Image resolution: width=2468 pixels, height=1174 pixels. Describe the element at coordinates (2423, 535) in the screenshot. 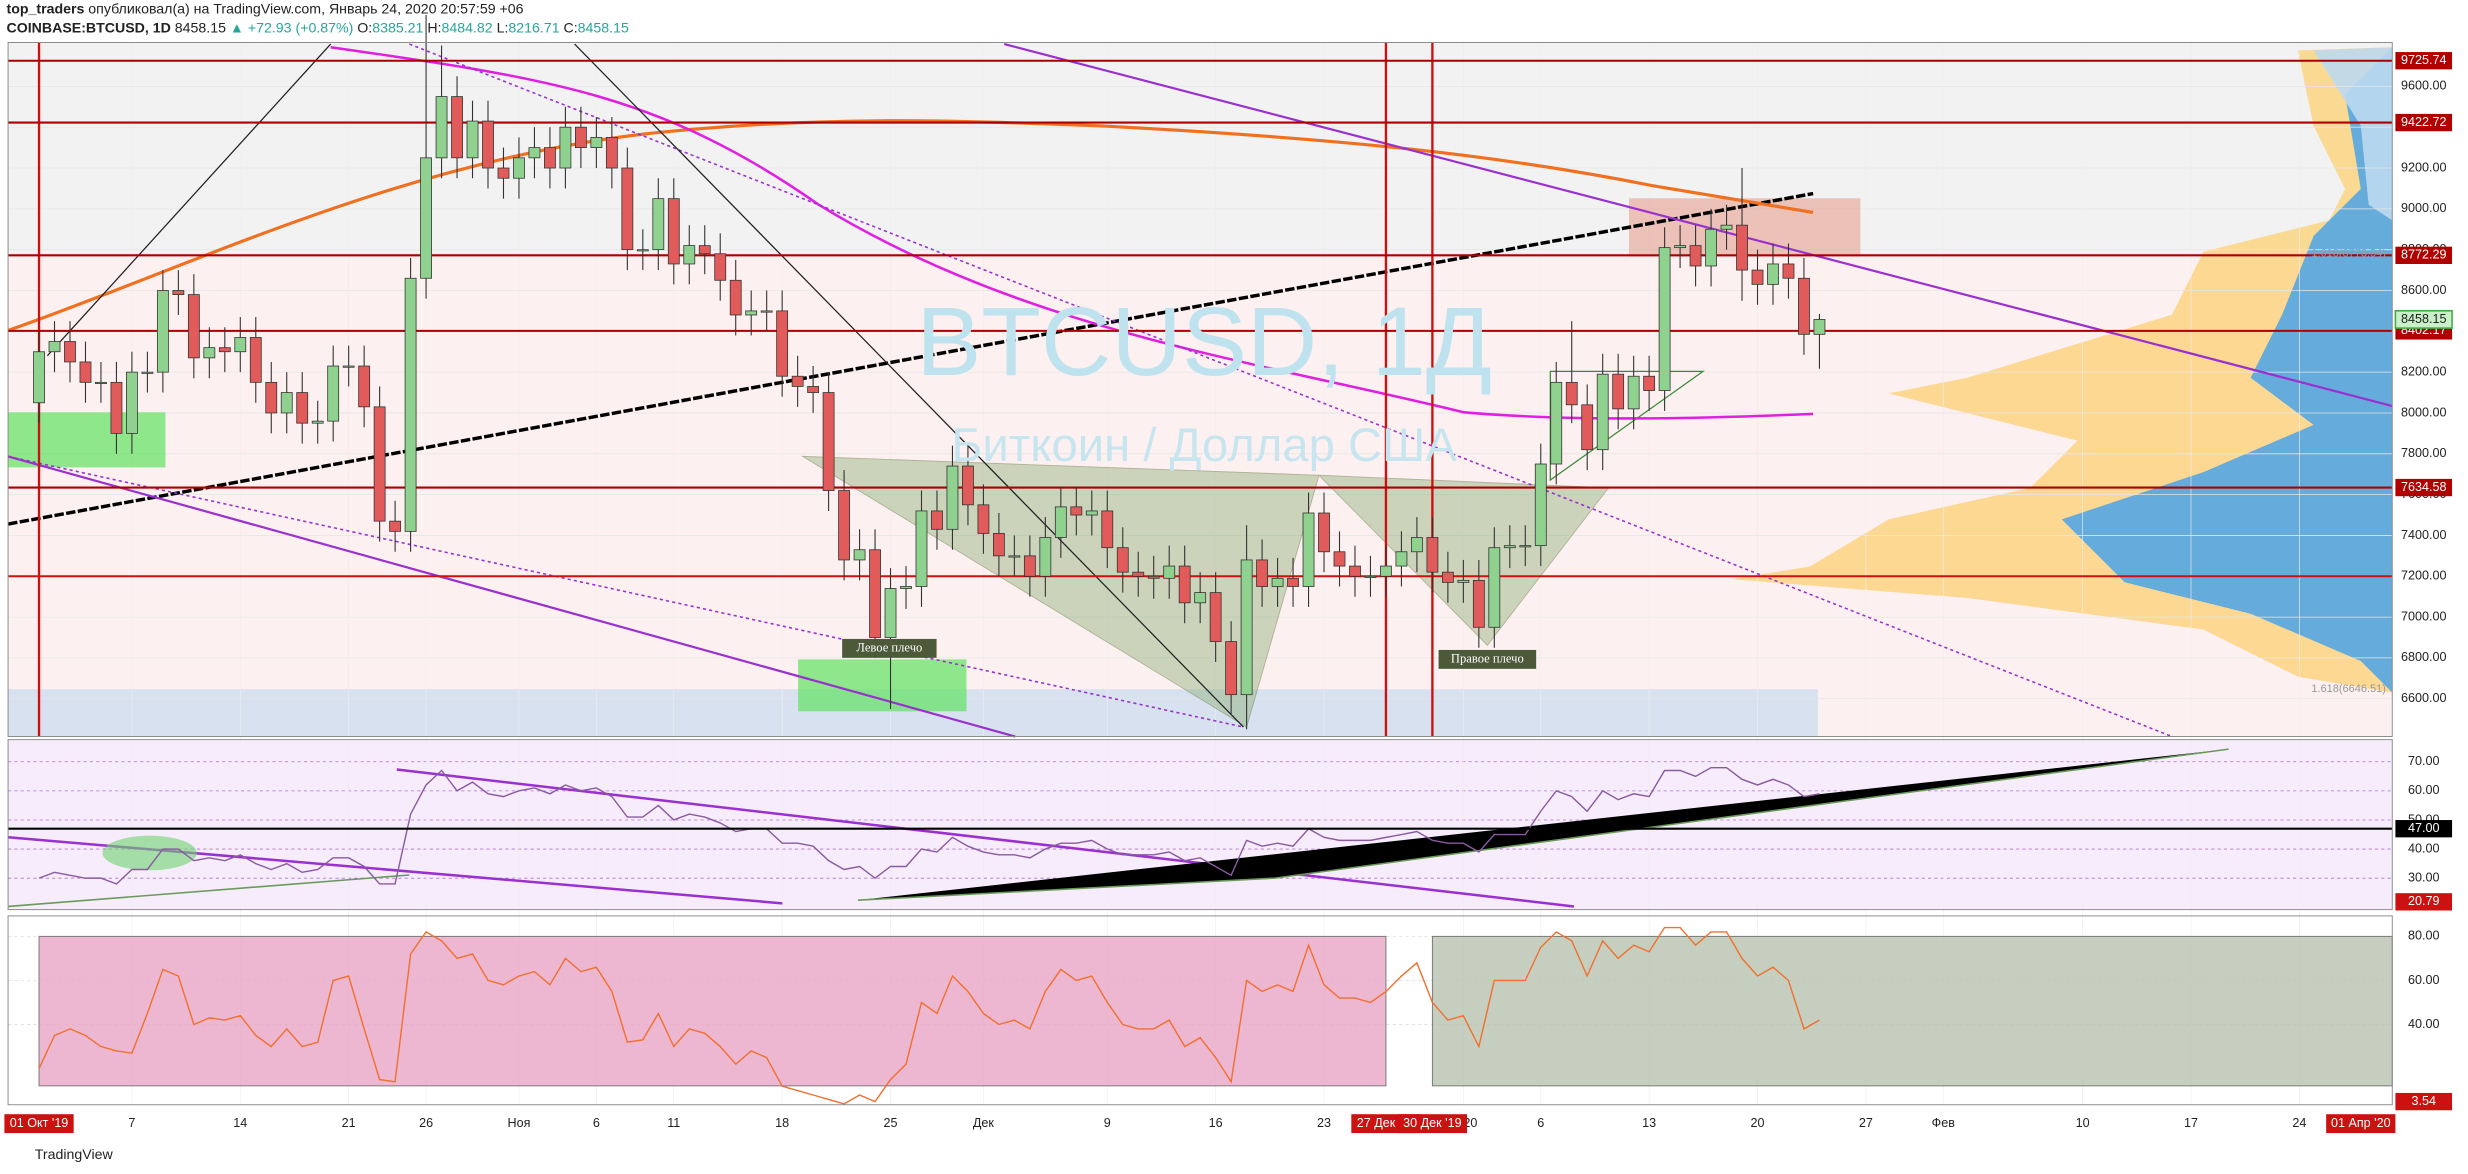

I see `y-tick-label: 7400.00` at that location.